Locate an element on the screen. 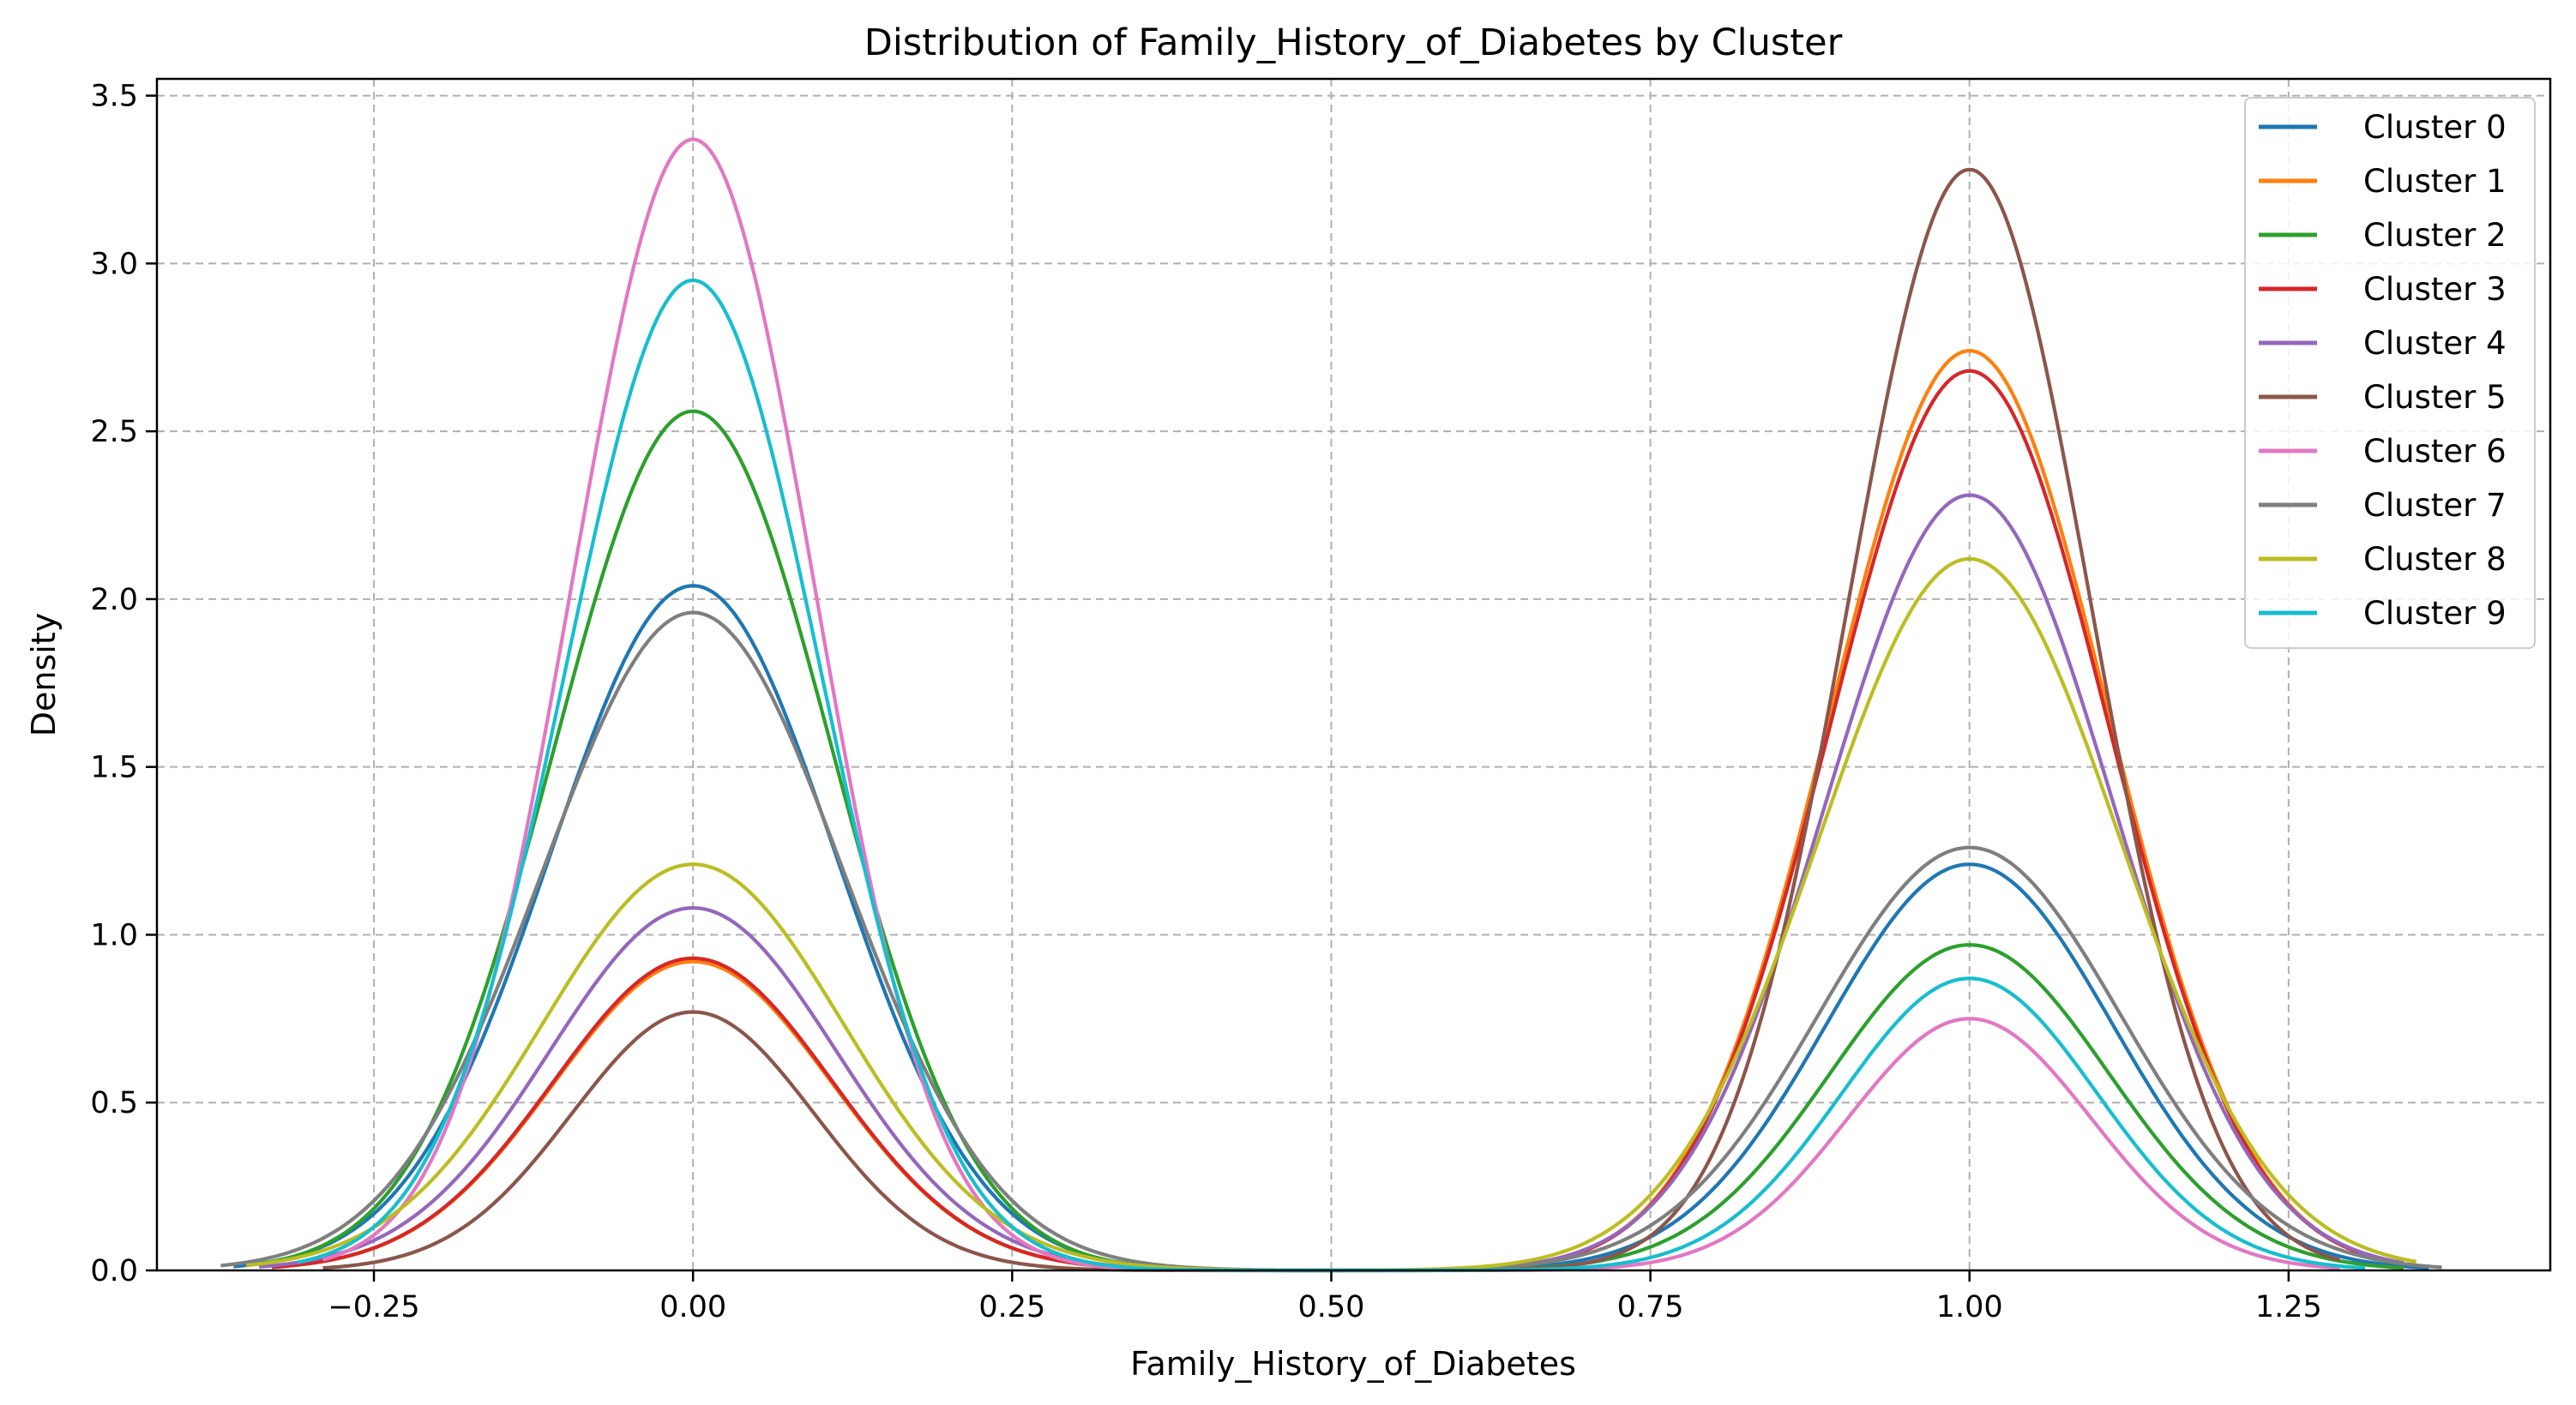 The width and height of the screenshot is (2576, 1405). legend-label-cluster-2: Cluster 2 is located at coordinates (2435, 236).